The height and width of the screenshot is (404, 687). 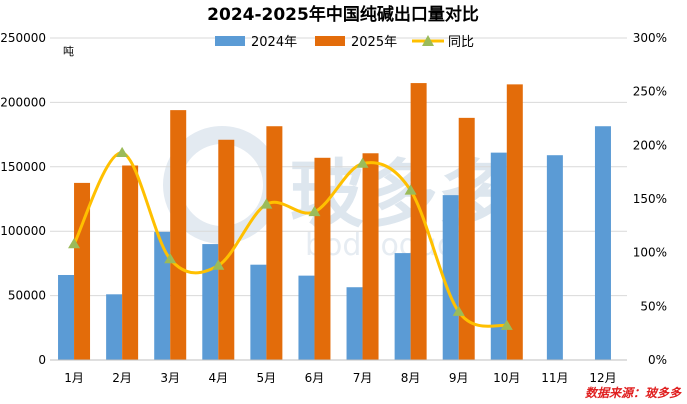 I want to click on left-tick-label: 100000, so click(x=23, y=231).